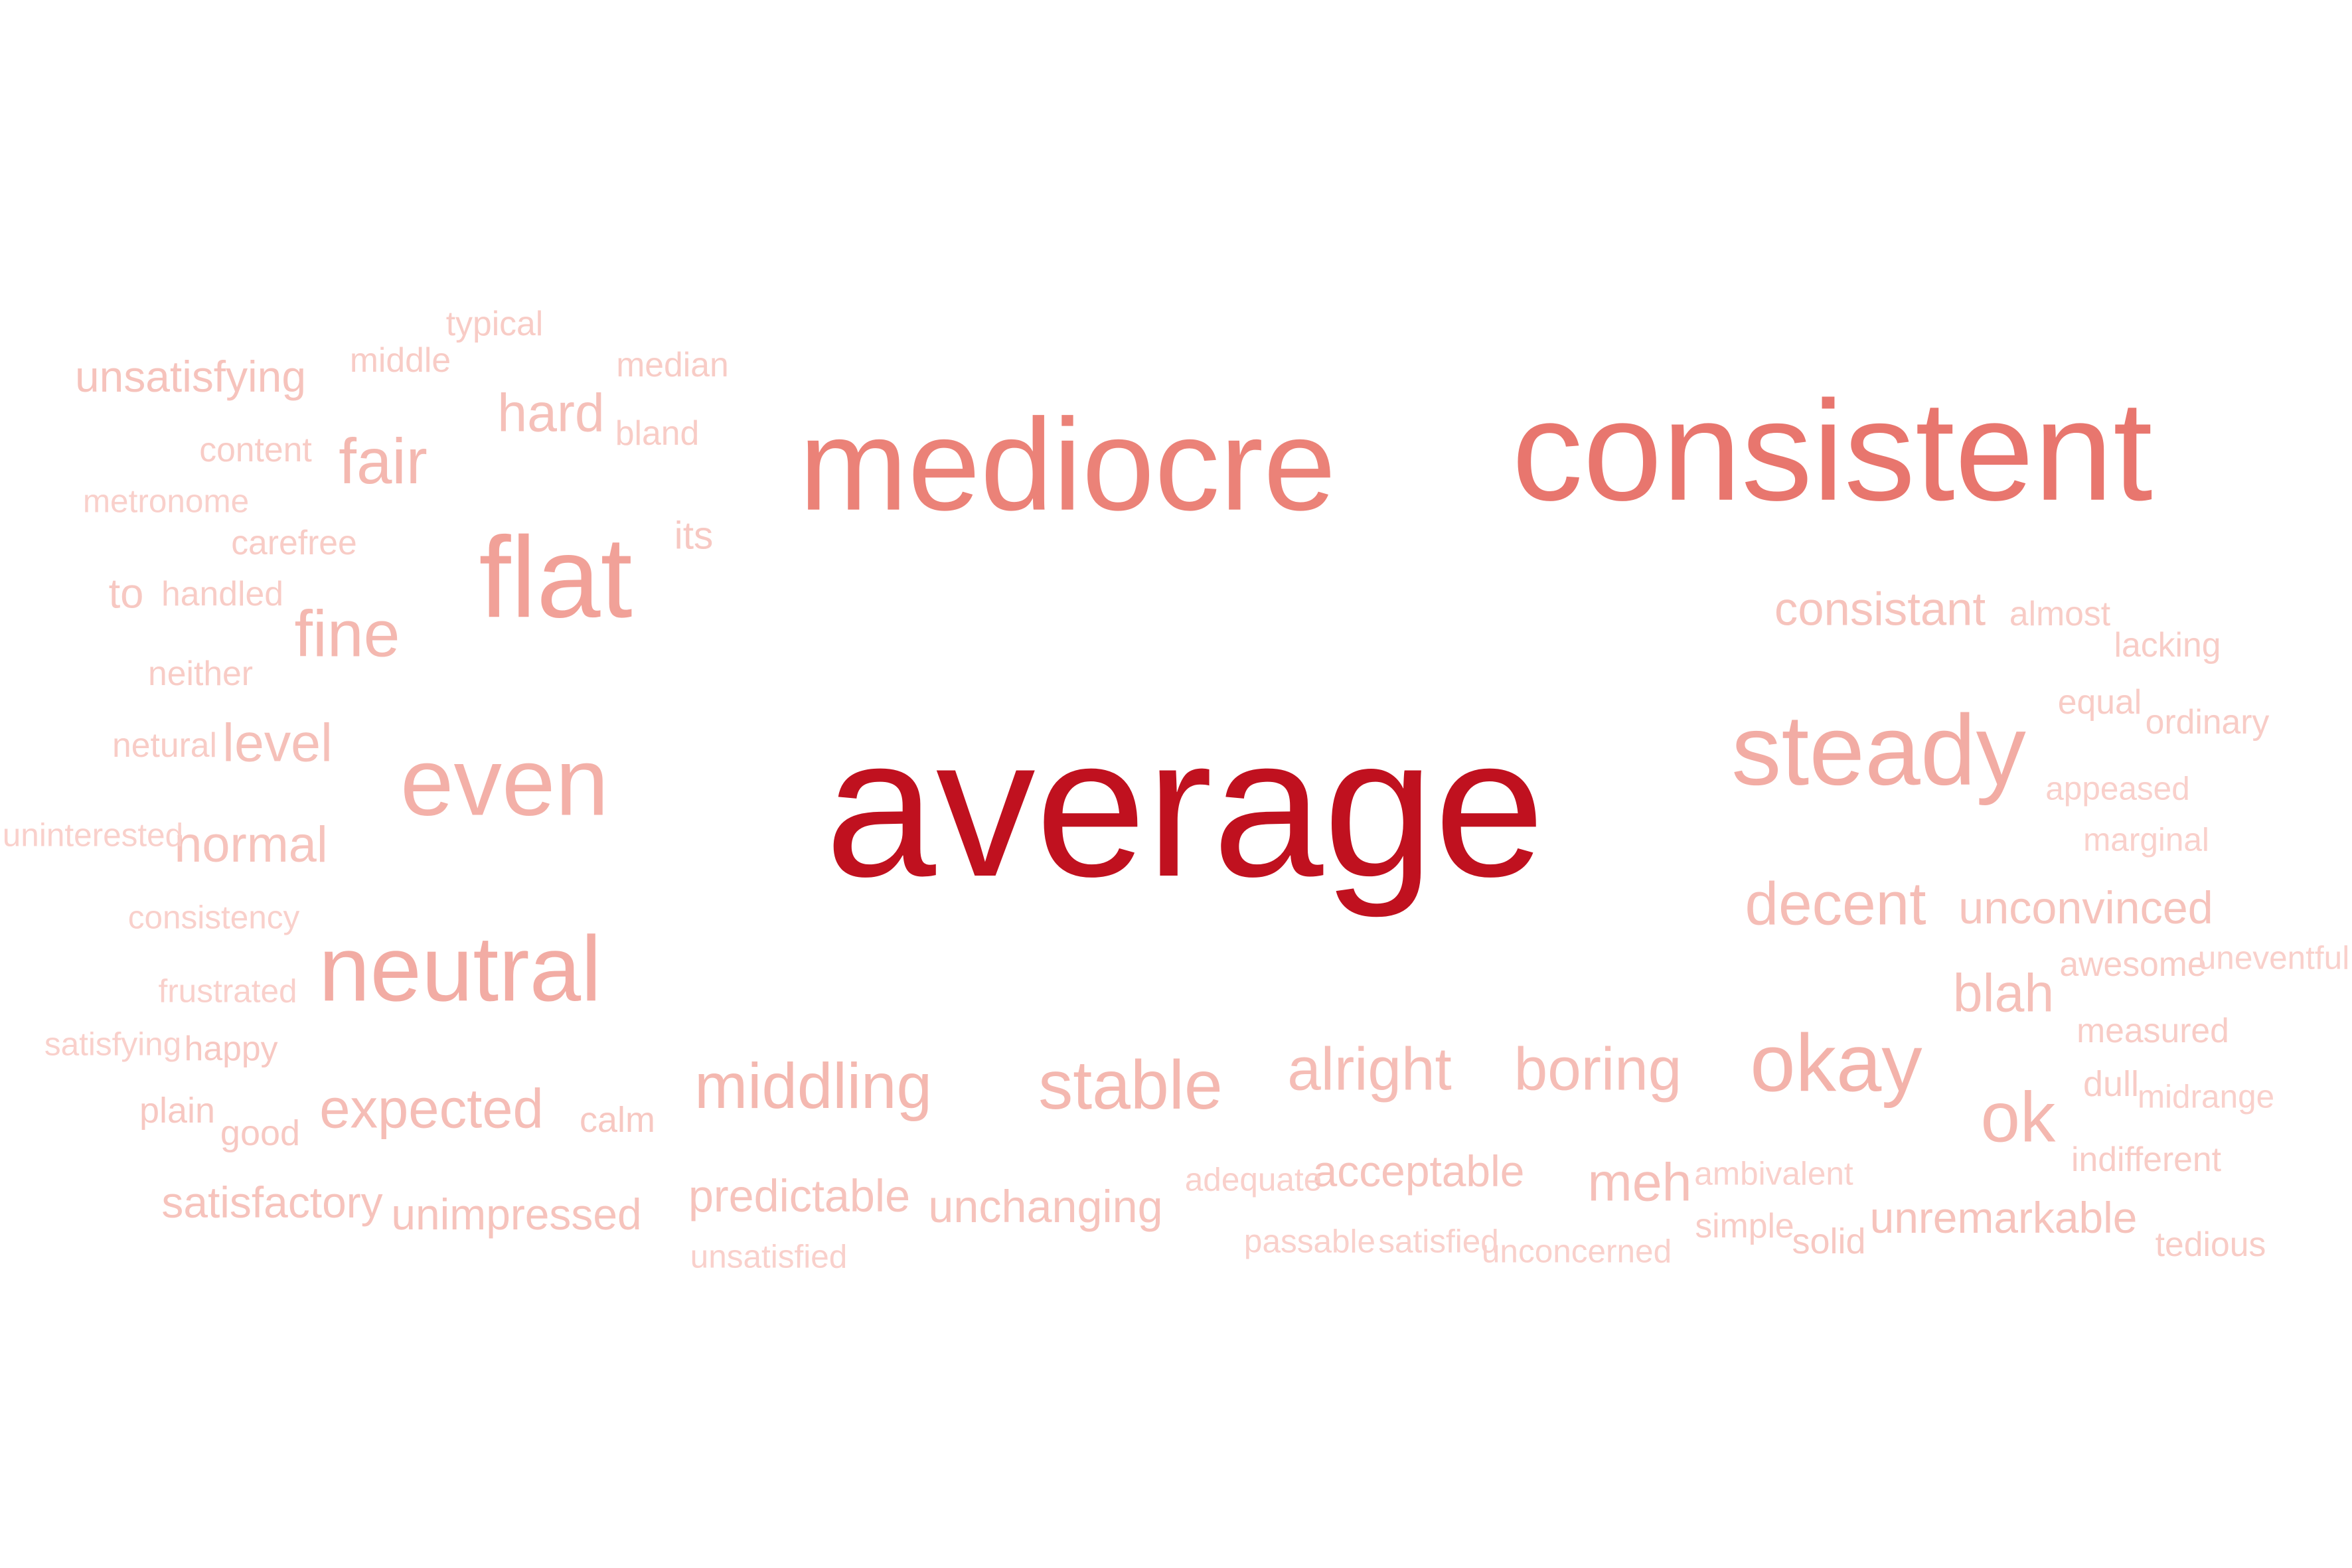 The height and width of the screenshot is (1568, 2352). What do you see at coordinates (2133, 965) in the screenshot?
I see `cloud-word-awesome: awesome` at bounding box center [2133, 965].